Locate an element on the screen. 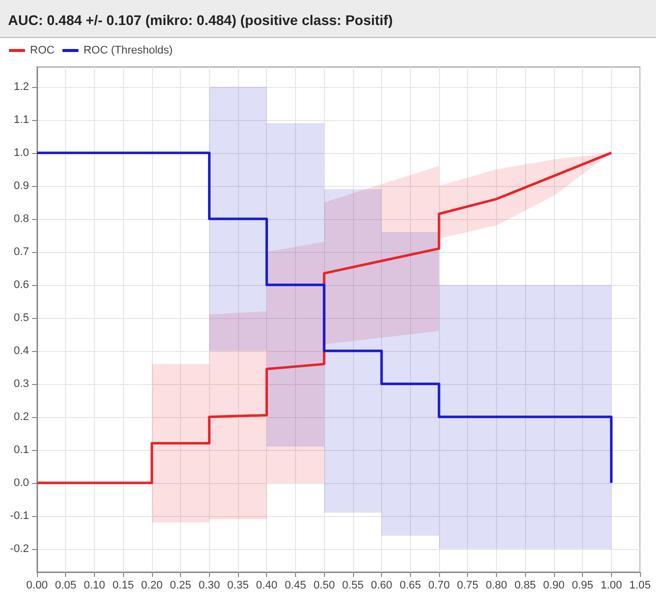 The height and width of the screenshot is (599, 656). x-tick-label: 0.20 is located at coordinates (152, 586).